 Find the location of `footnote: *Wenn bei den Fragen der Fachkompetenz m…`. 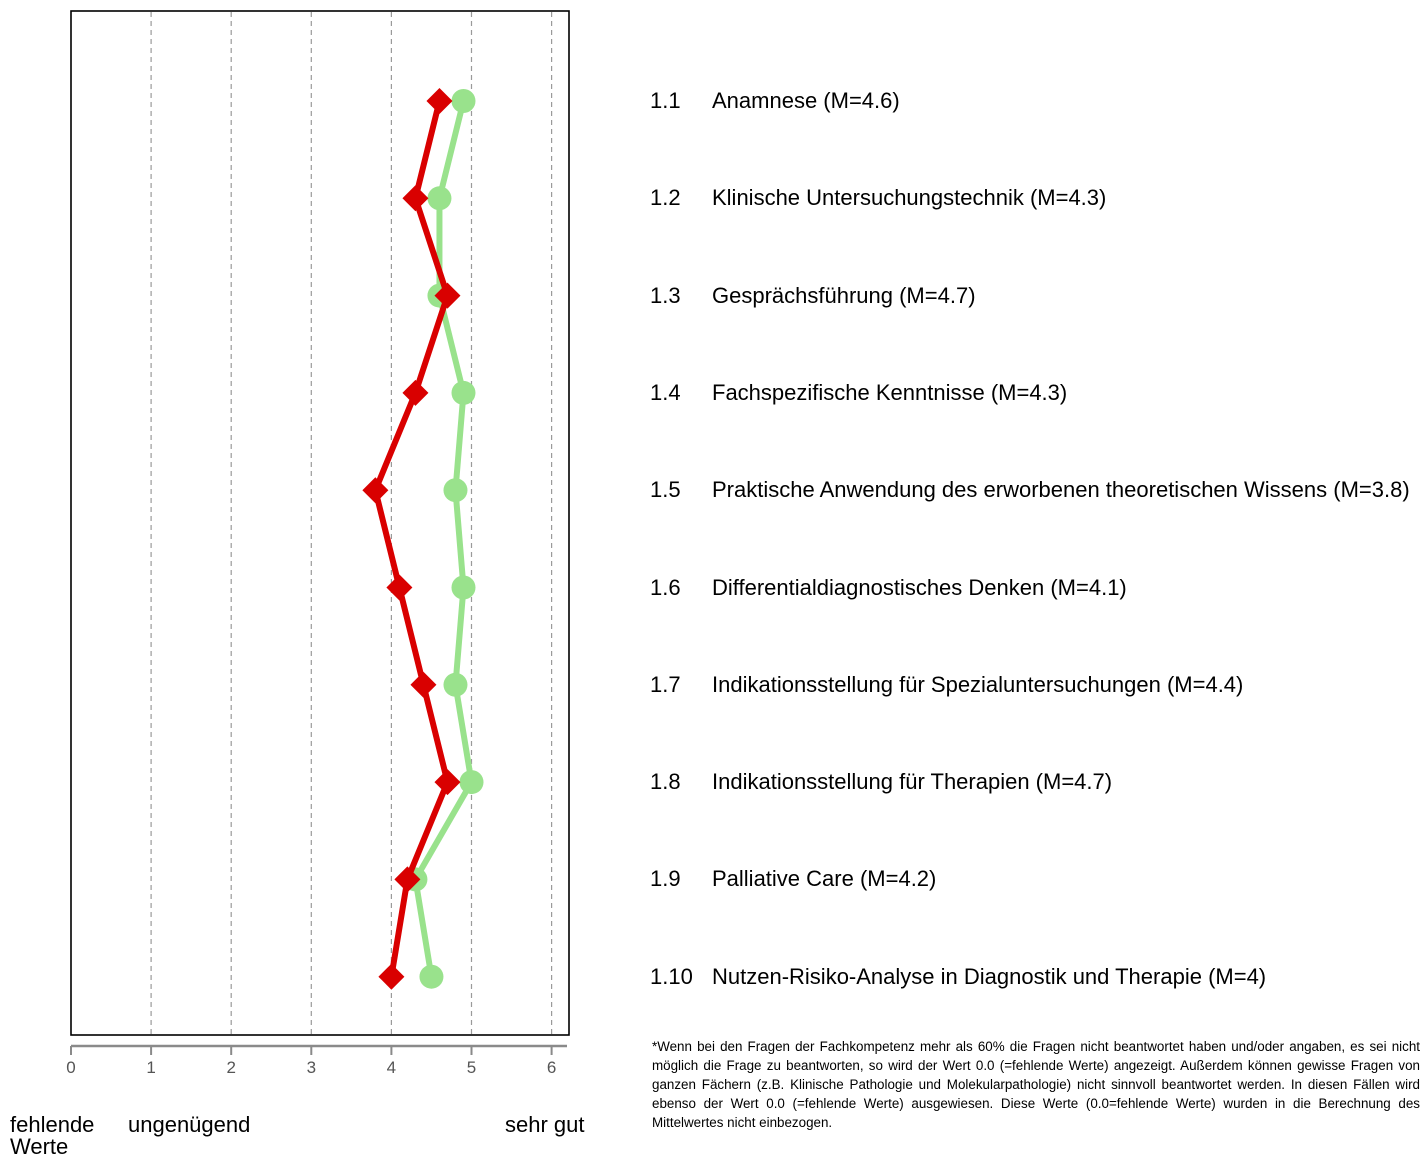

footnote: *Wenn bei den Fragen der Fachkompetenz m… is located at coordinates (1036, 1084).